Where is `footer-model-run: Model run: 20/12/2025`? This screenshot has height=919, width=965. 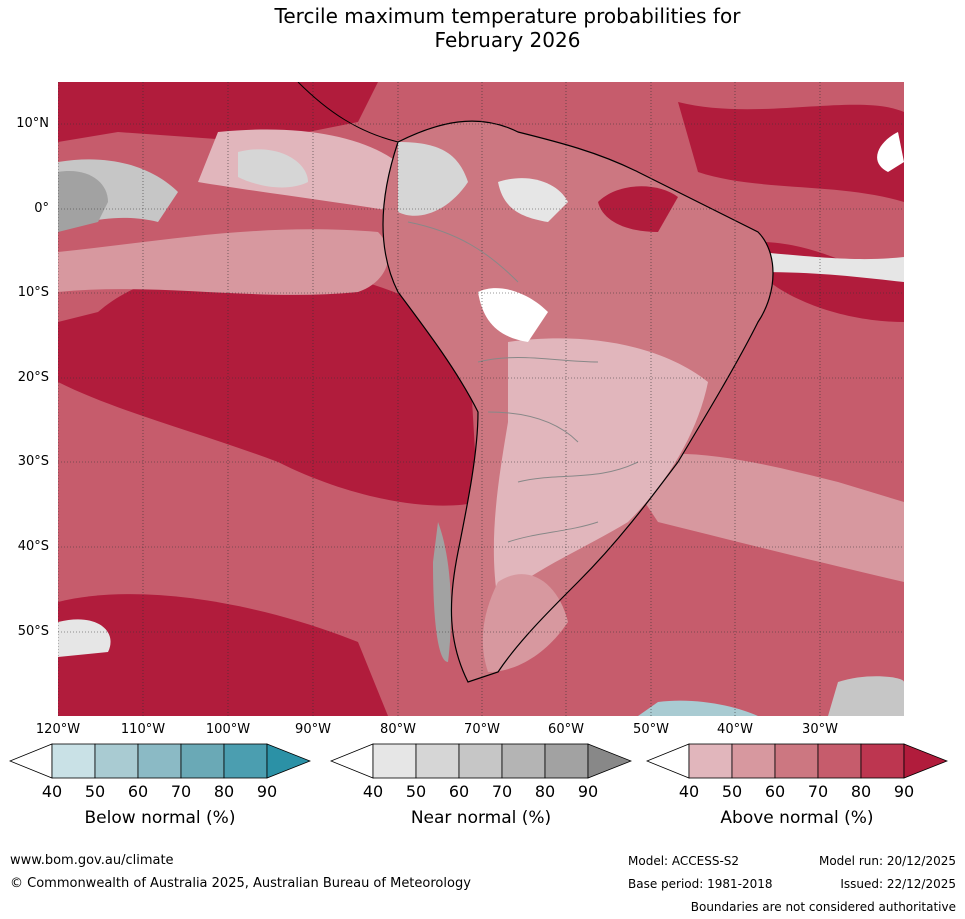
footer-model-run: Model run: 20/12/2025 is located at coordinates (887, 861).